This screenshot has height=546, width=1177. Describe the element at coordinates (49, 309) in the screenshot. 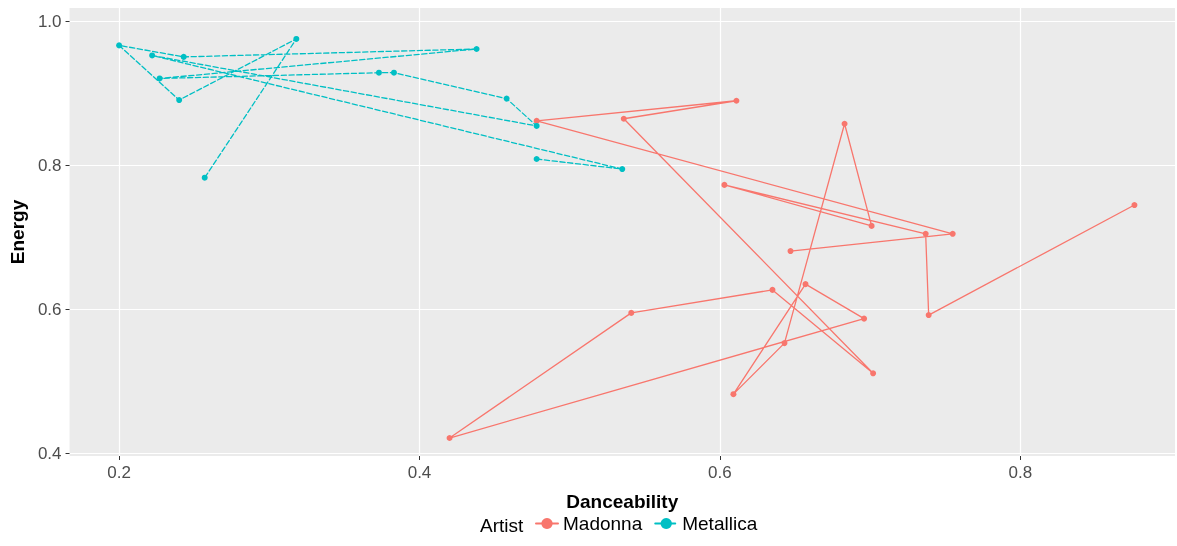

I see `y-tick-label: 0.6` at that location.